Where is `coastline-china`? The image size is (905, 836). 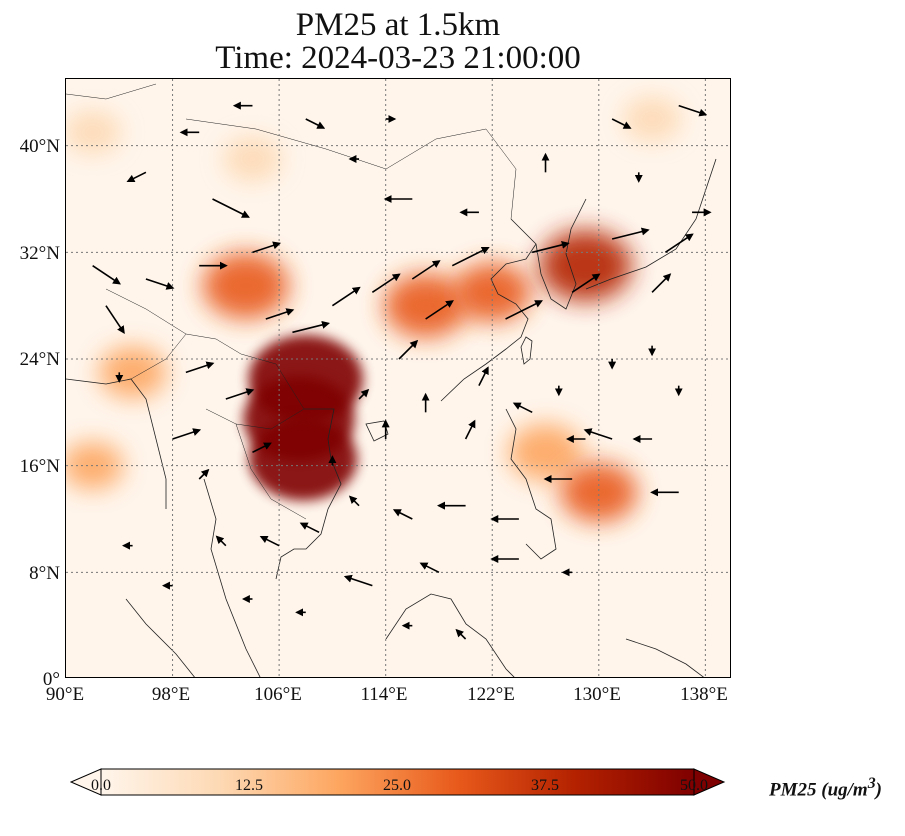 coastline-china is located at coordinates (488, 310).